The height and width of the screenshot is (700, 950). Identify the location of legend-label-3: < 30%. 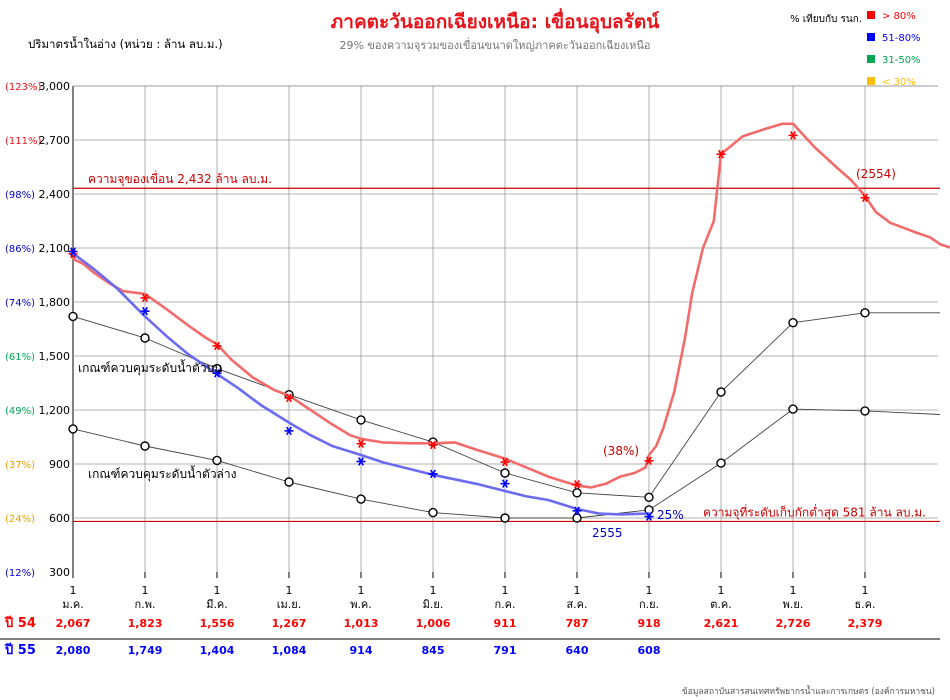
(899, 82).